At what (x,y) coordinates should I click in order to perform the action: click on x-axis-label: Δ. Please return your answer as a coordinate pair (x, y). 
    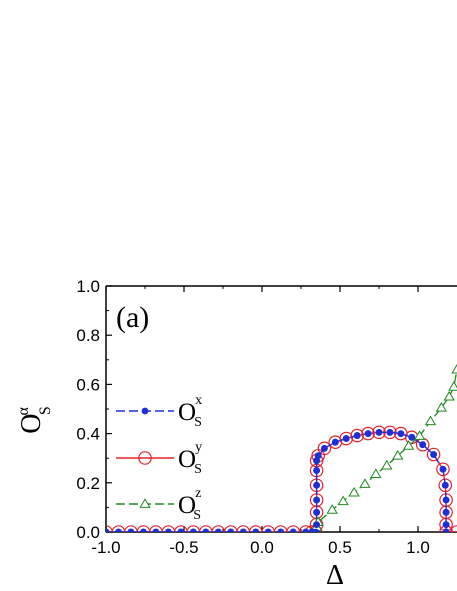
    Looking at the image, I should click on (335, 575).